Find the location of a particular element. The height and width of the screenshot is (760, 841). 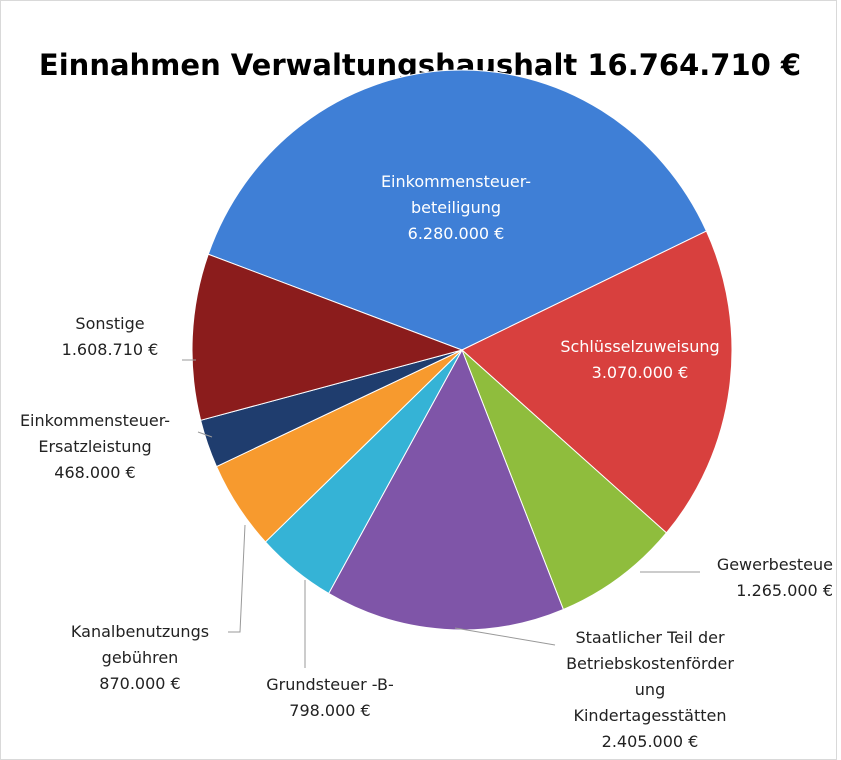

label-line: Staatlicher Teil der is located at coordinates (650, 637).